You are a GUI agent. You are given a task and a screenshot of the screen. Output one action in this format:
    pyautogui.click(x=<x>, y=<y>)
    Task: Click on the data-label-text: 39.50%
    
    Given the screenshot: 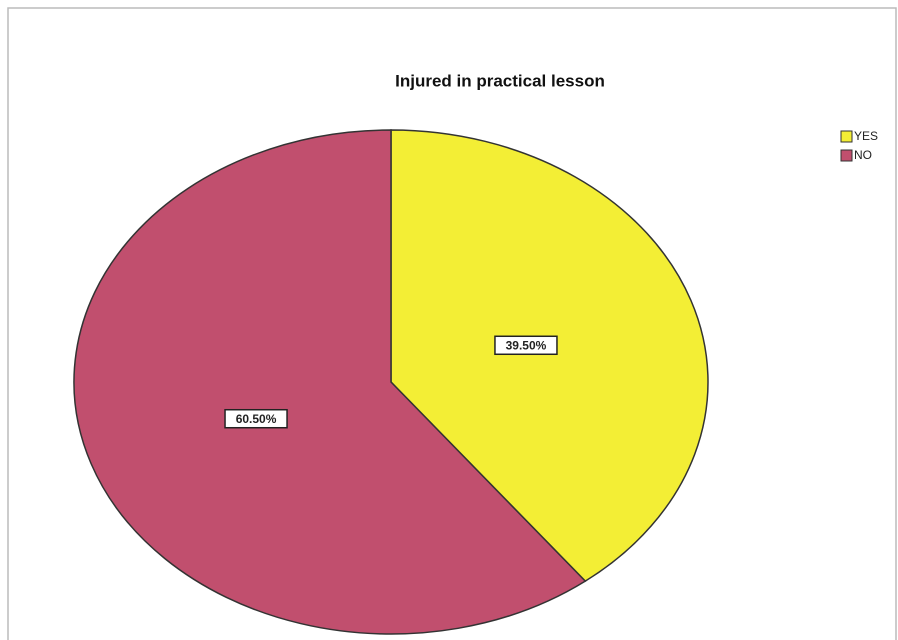 What is the action you would take?
    pyautogui.click(x=526, y=345)
    